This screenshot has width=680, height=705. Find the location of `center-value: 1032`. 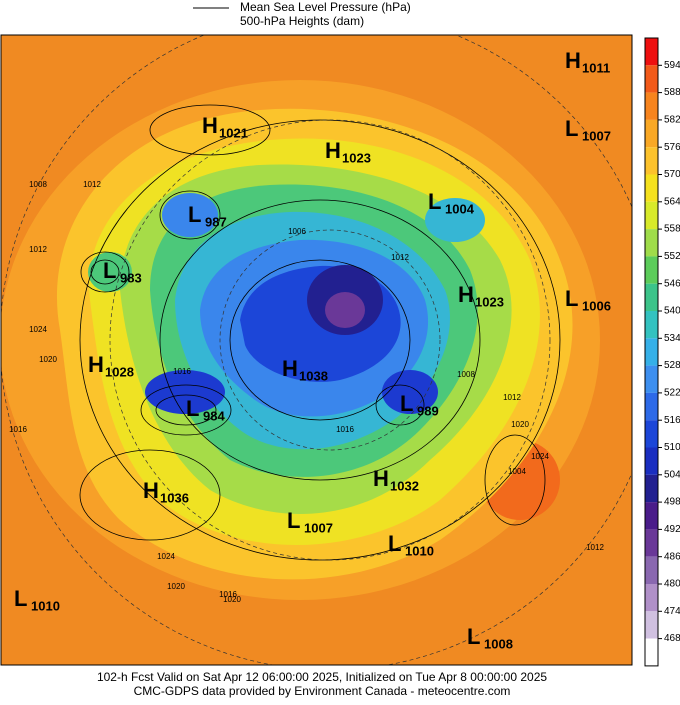

center-value: 1032 is located at coordinates (404, 485).